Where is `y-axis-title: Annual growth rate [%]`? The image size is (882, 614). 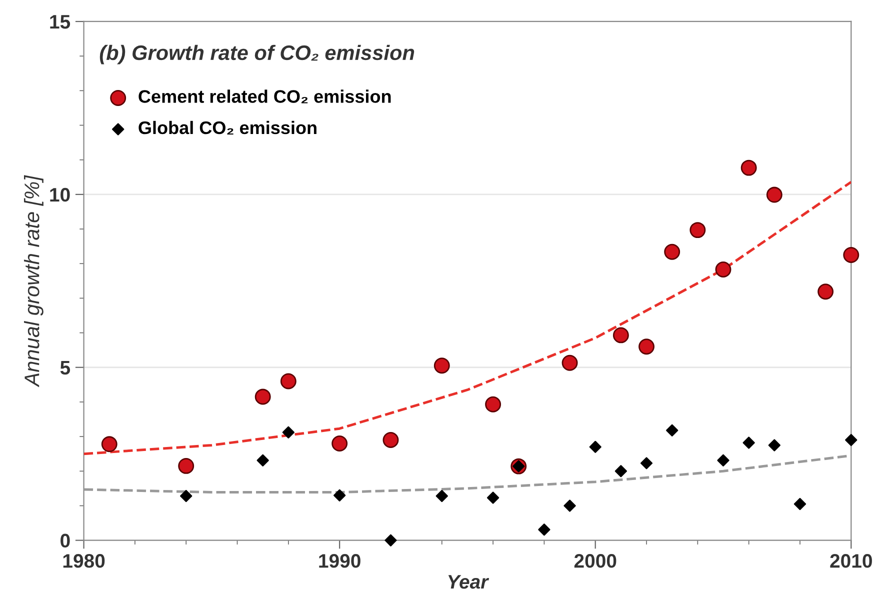 y-axis-title: Annual growth rate [%] is located at coordinates (34, 281).